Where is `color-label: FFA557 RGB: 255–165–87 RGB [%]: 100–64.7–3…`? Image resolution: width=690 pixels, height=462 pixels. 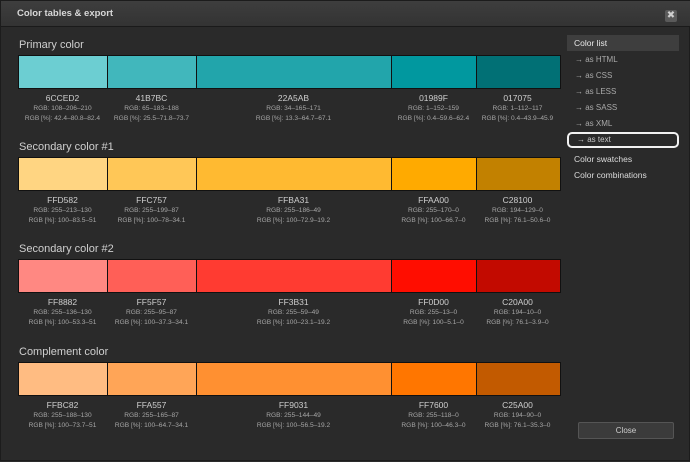
color-label: FFA557 RGB: 255–165–87 RGB [%]: 100–64.7–3… is located at coordinates (151, 415).